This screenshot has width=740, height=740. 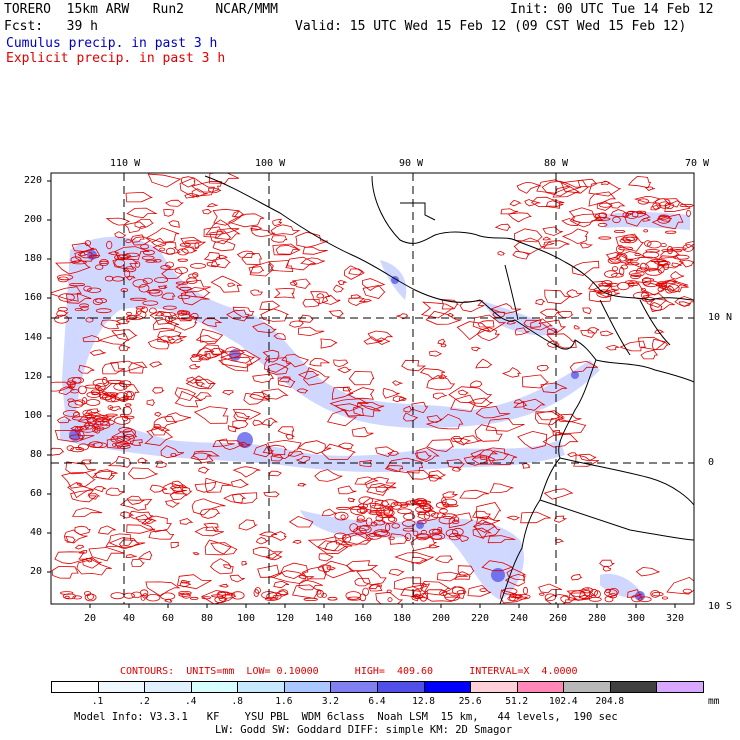 What do you see at coordinates (125, 163) in the screenshot?
I see `lon-label: 110 W` at bounding box center [125, 163].